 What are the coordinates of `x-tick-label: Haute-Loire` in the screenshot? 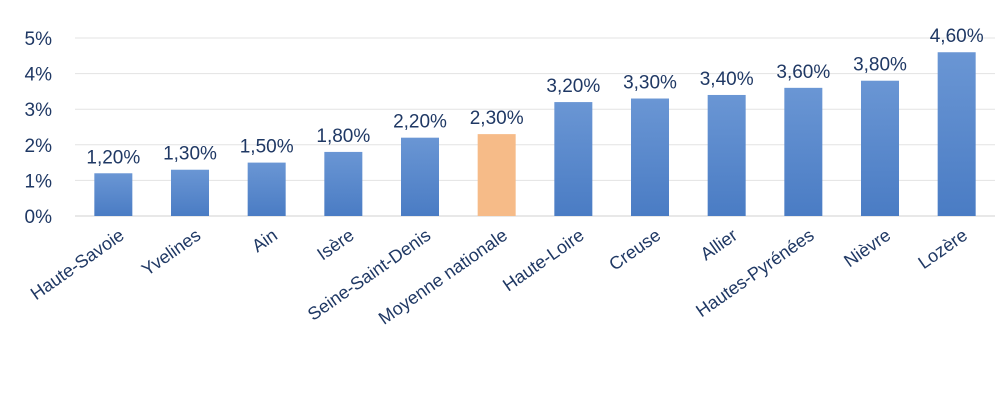 It's located at (543, 260).